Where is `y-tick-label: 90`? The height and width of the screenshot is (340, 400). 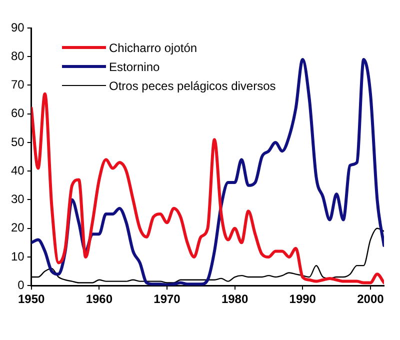
y-tick-label: 90 is located at coordinates (17, 27).